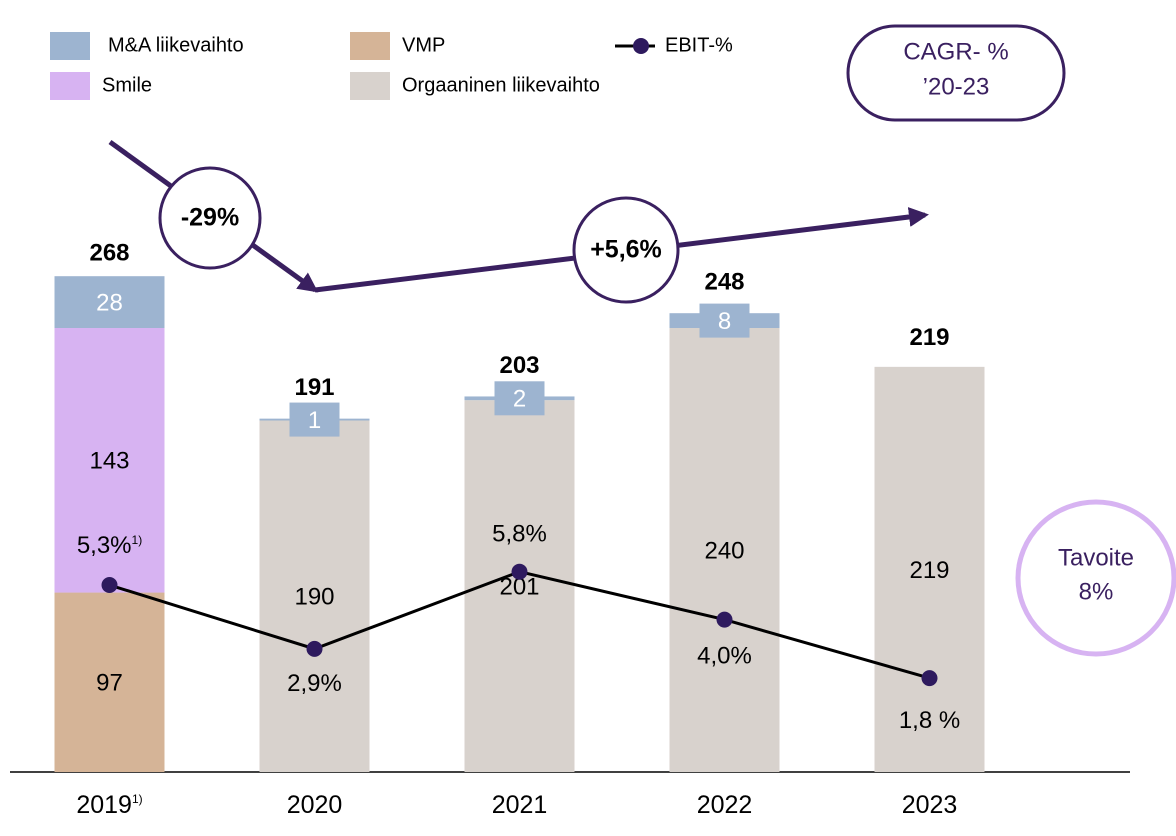  I want to click on category-name: 2020, so click(315, 805).